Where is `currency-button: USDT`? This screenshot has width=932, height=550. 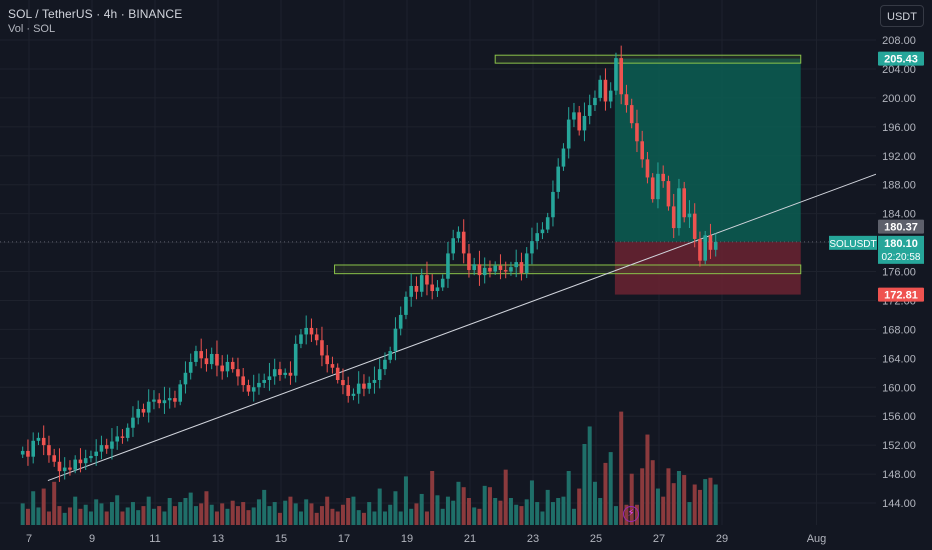 currency-button: USDT is located at coordinates (902, 16).